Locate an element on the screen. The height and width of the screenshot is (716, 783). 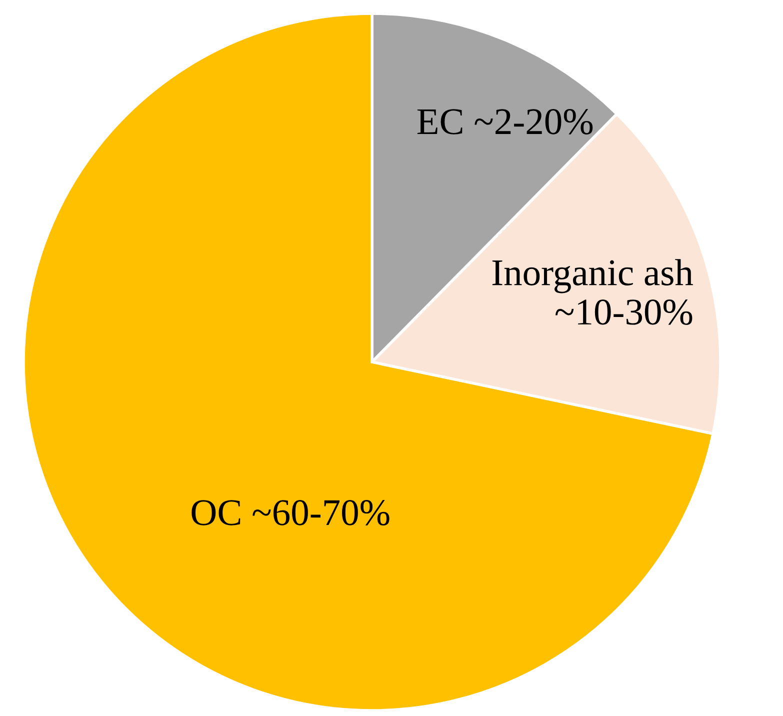
slice-label: Inorganic ash ~10-30% is located at coordinates (592, 292).